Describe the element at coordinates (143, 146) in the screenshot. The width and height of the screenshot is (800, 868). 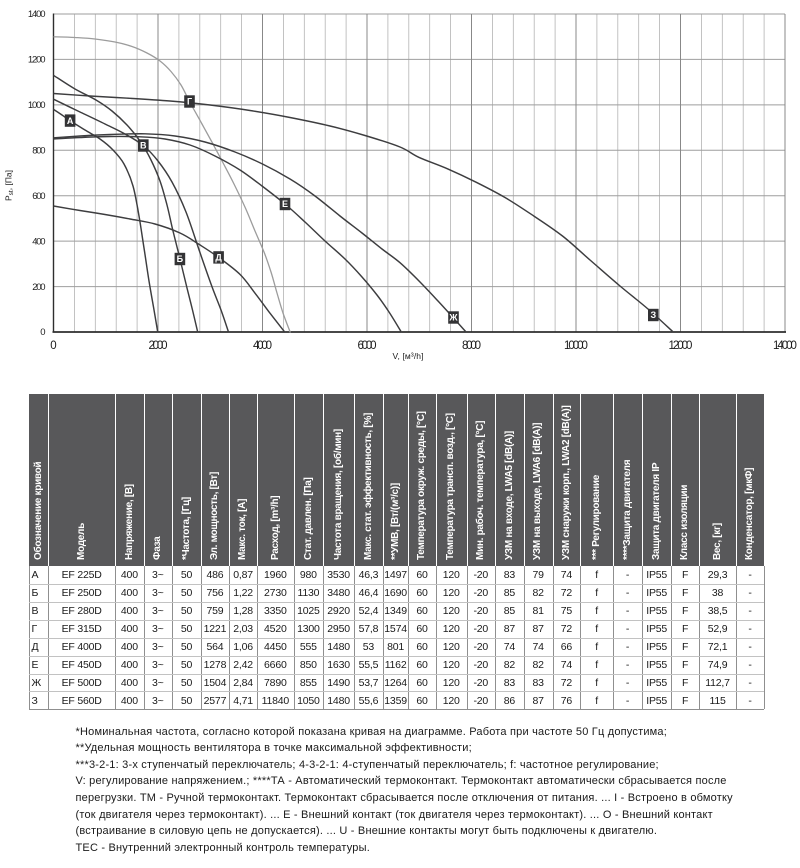
I see `svg-text: В` at that location.